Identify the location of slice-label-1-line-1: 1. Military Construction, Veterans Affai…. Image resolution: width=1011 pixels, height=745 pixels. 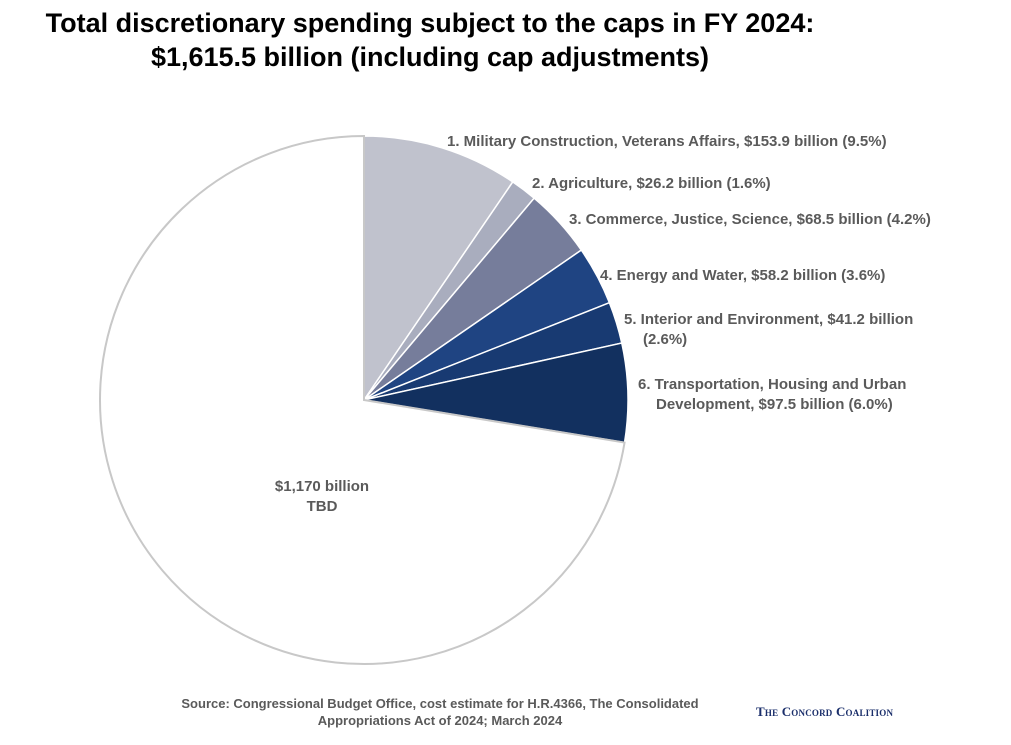
(667, 141).